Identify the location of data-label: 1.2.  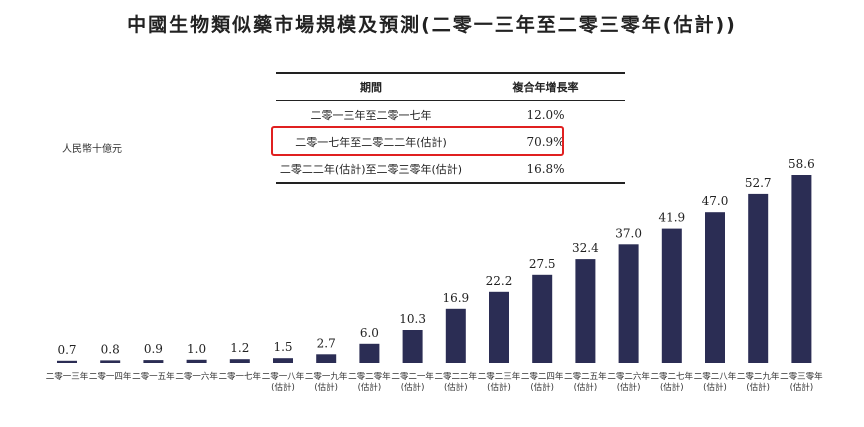
(239, 348).